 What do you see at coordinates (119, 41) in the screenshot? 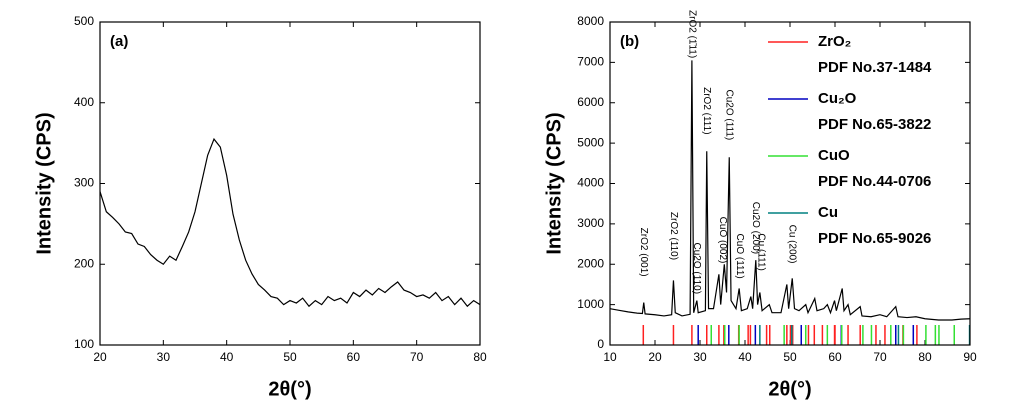
I see `panel-label: (a)` at bounding box center [119, 41].